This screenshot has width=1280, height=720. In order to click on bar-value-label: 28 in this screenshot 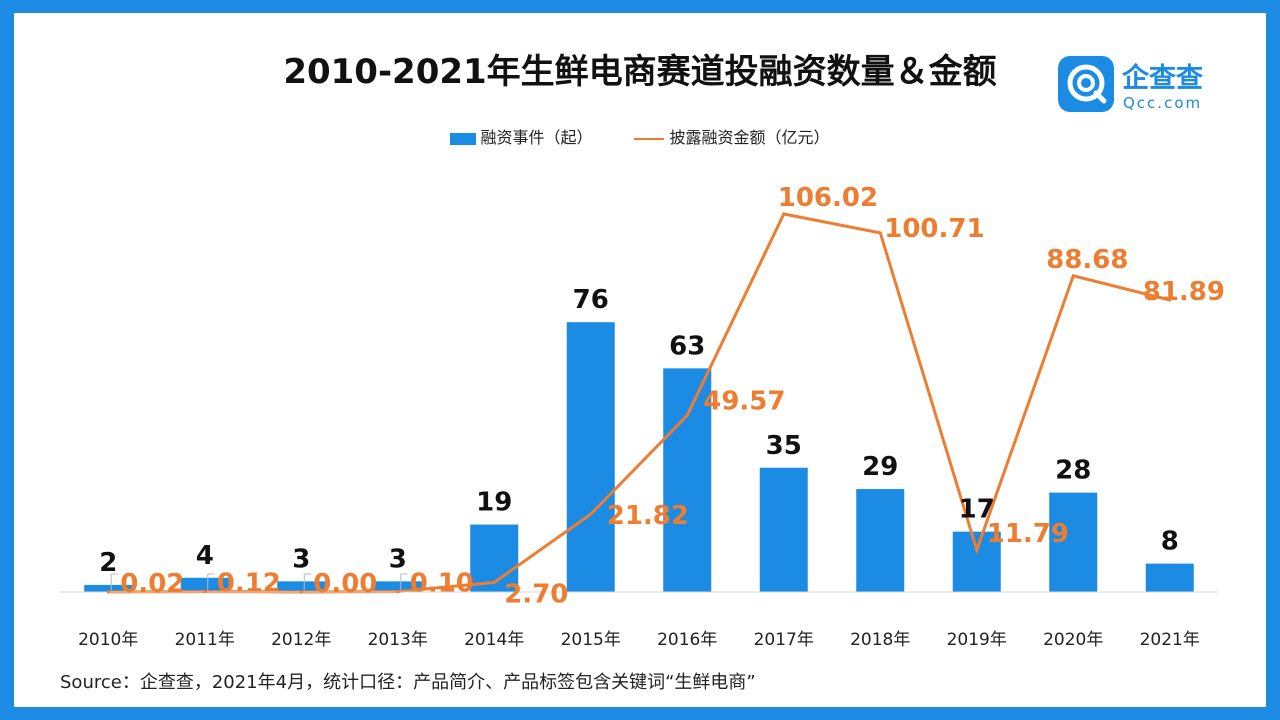, I will do `click(1073, 471)`.